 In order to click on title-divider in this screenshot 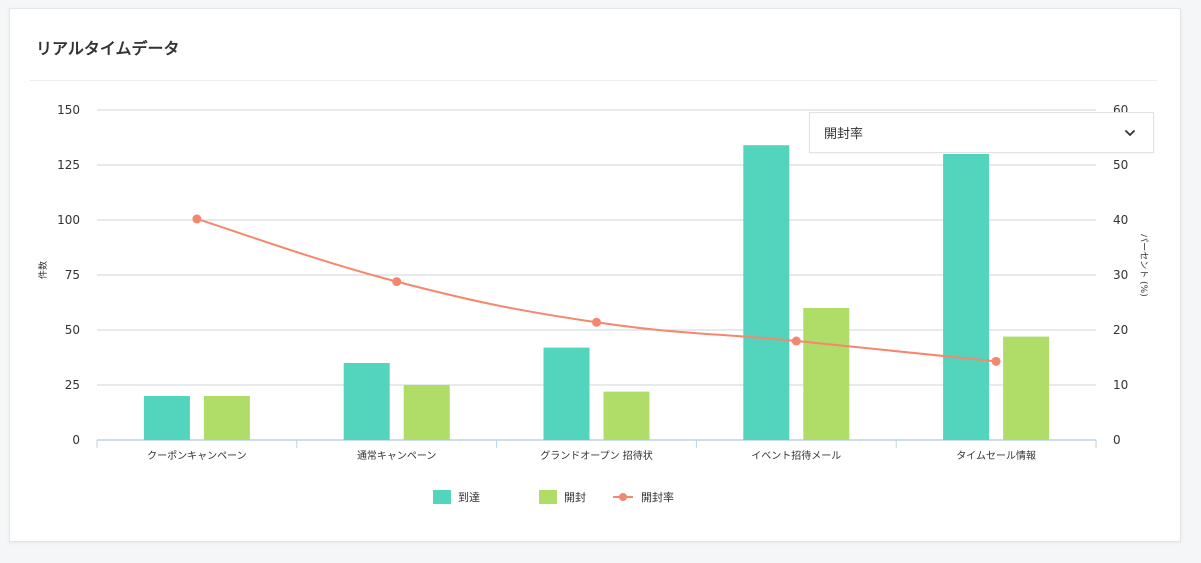, I will do `click(593, 80)`.